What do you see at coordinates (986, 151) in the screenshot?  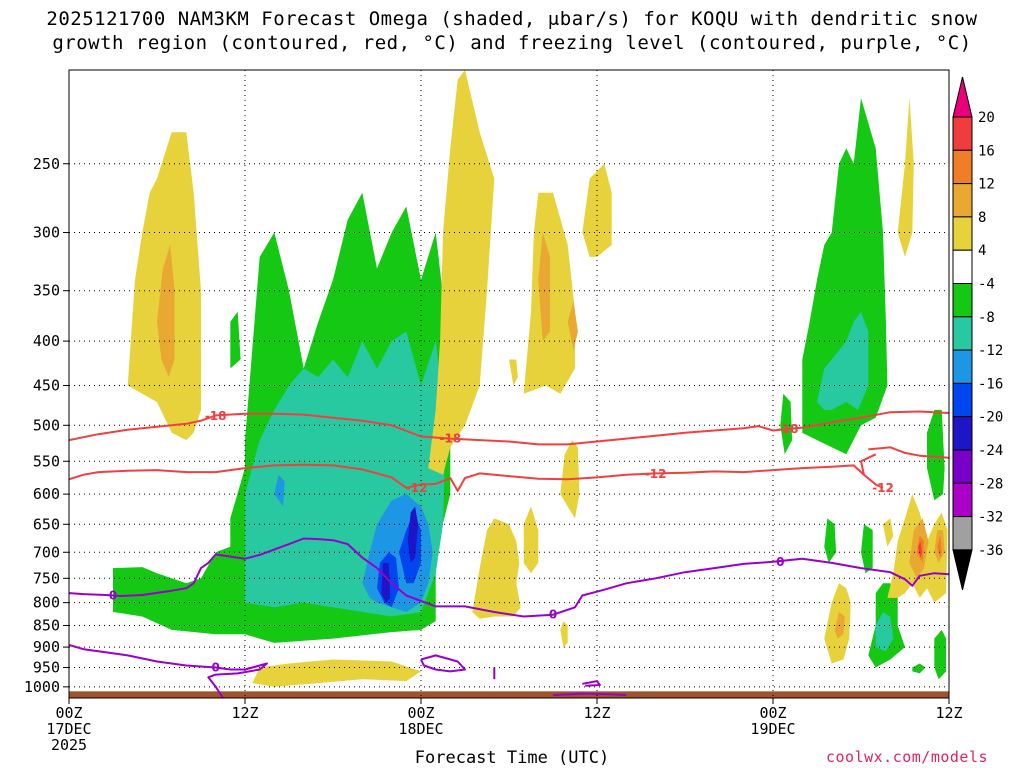 I see `colorbar-label-1: 16` at bounding box center [986, 151].